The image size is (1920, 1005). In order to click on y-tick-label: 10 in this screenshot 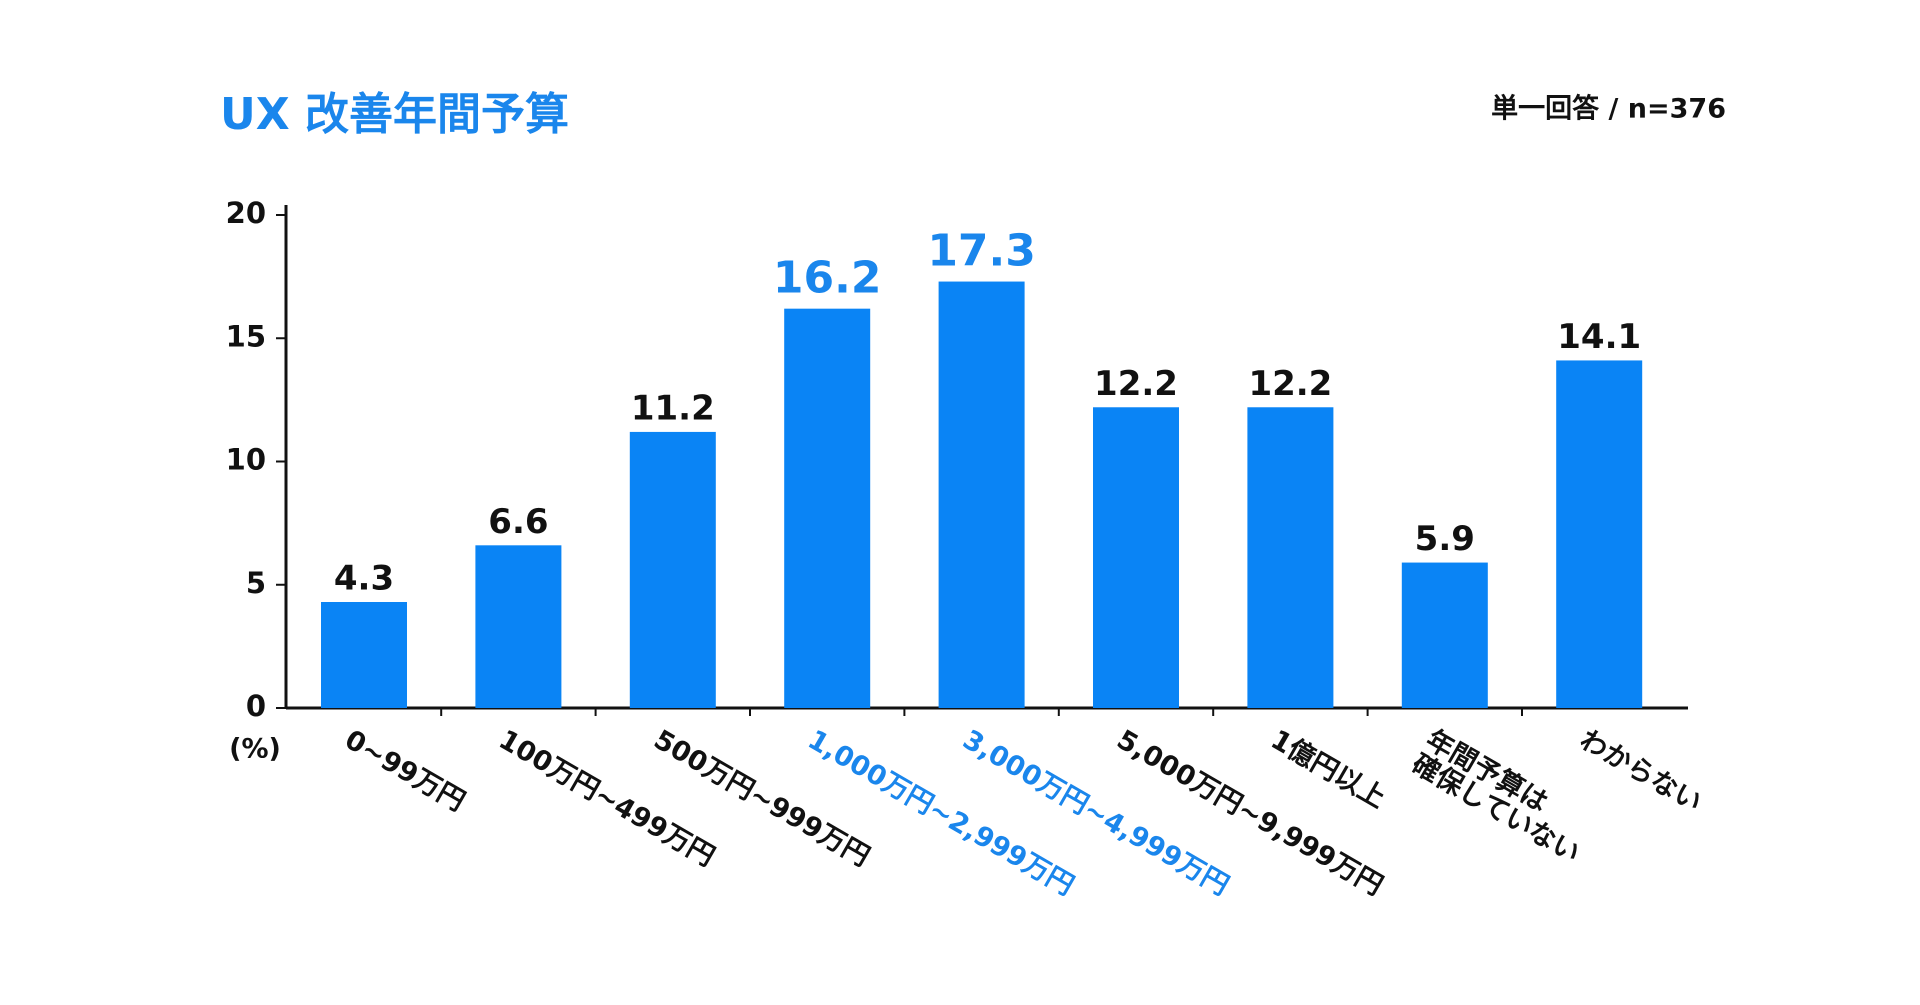, I will do `click(246, 460)`.